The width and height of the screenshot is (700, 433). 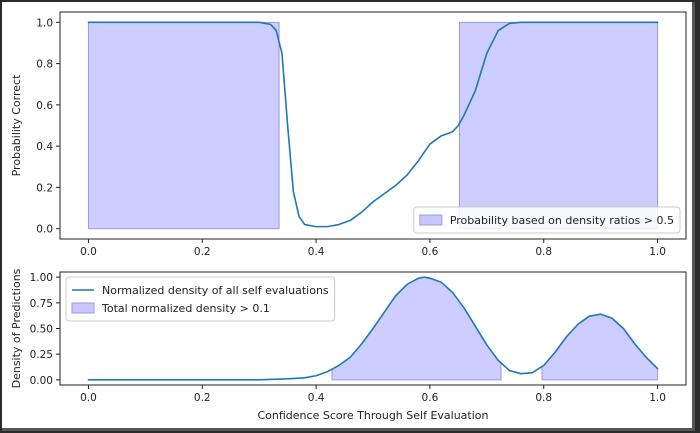 What do you see at coordinates (431, 220) in the screenshot?
I see `top-legend-fill-swatch` at bounding box center [431, 220].